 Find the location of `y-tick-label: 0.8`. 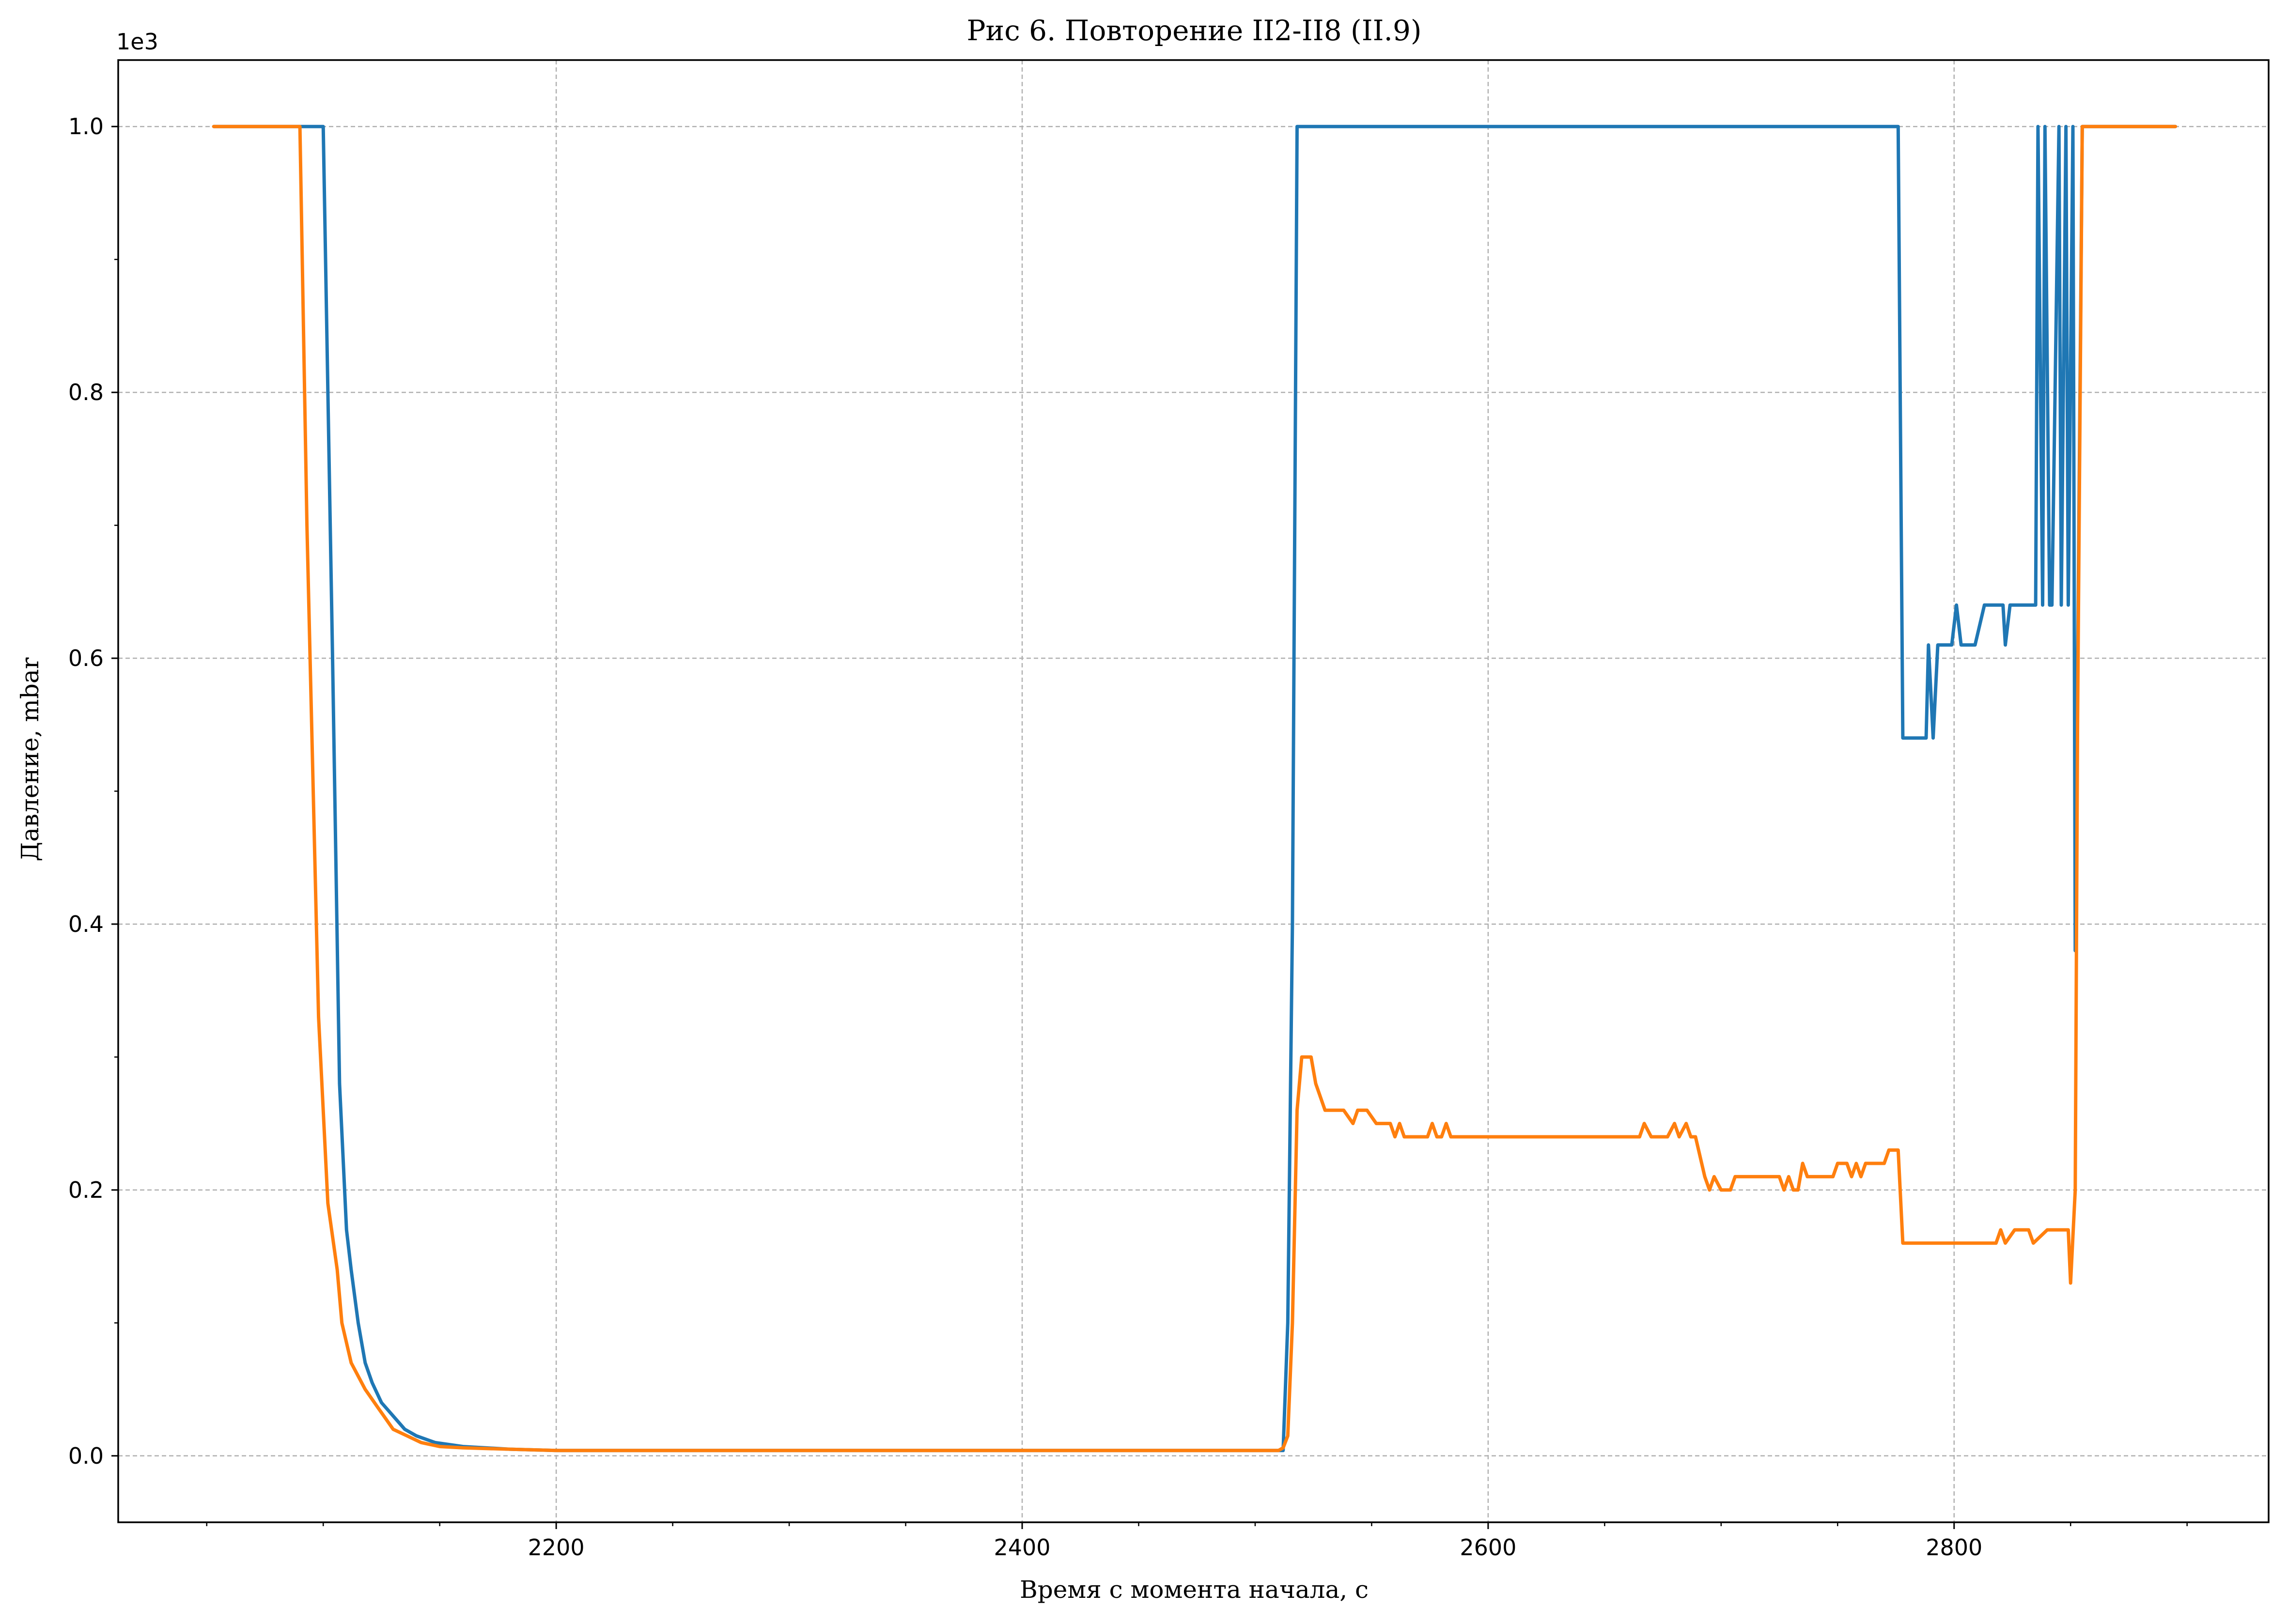

y-tick-label: 0.8 is located at coordinates (86, 392).